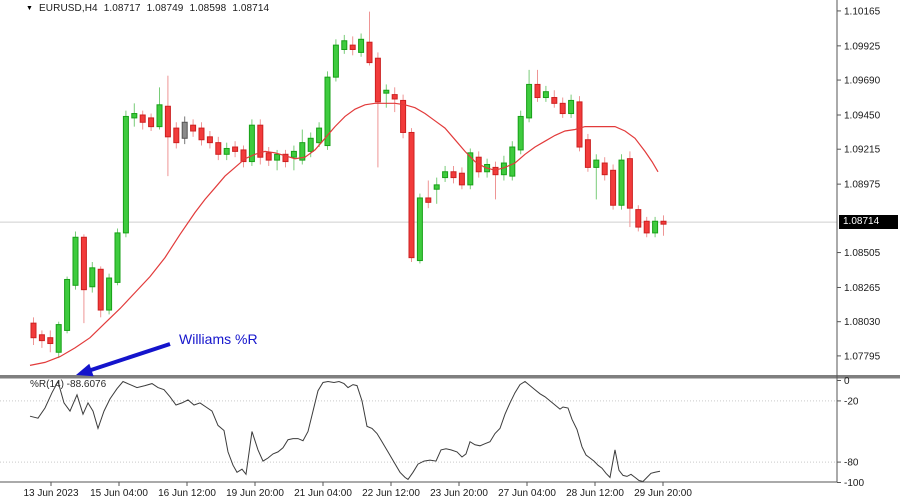 The height and width of the screenshot is (500, 900). I want to click on quote-high: 1.08749, so click(165, 8).